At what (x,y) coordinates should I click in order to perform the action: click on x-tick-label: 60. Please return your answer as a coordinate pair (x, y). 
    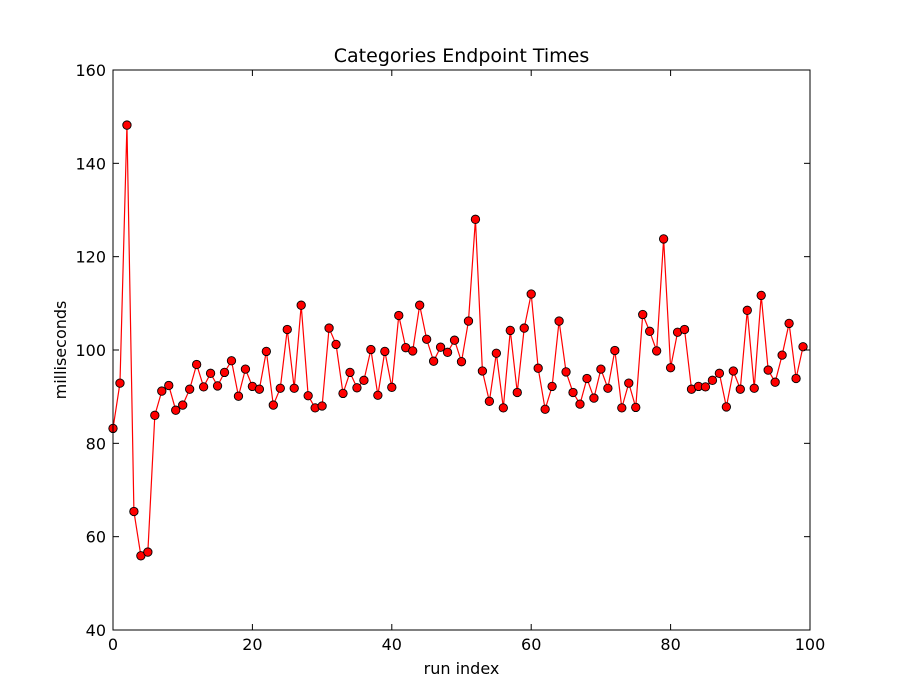
    Looking at the image, I should click on (531, 644).